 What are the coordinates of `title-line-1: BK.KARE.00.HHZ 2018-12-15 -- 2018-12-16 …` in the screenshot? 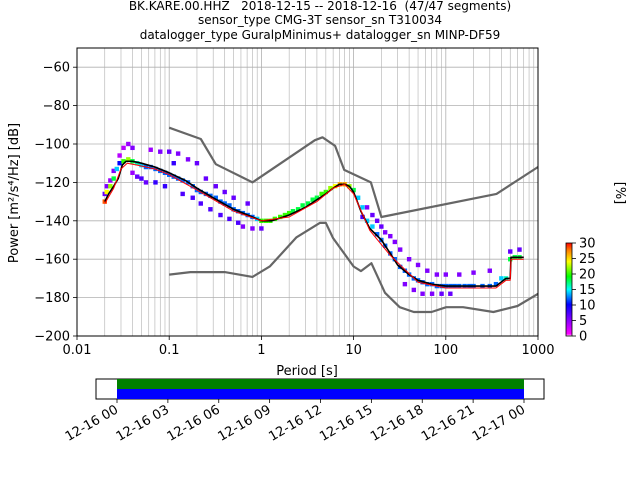 It's located at (320, 6).